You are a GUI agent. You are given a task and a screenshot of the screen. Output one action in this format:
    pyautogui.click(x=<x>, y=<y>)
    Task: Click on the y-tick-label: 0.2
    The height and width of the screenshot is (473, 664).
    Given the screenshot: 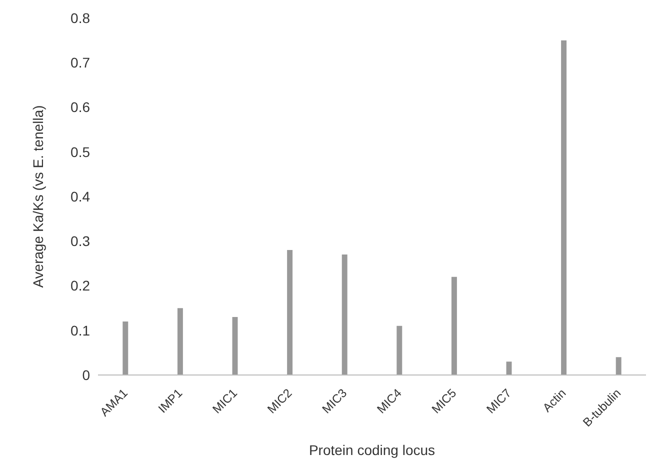 What is the action you would take?
    pyautogui.click(x=80, y=286)
    